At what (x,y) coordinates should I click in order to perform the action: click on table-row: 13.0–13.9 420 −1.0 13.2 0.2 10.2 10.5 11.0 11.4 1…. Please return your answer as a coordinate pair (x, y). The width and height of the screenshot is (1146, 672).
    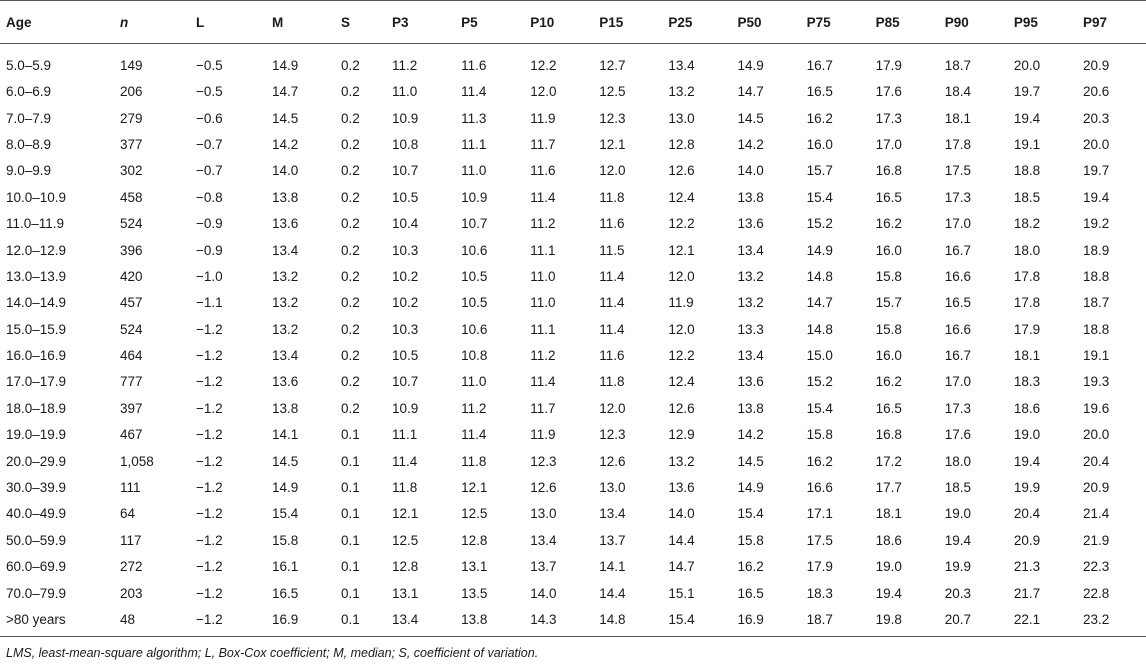
    Looking at the image, I should click on (573, 276).